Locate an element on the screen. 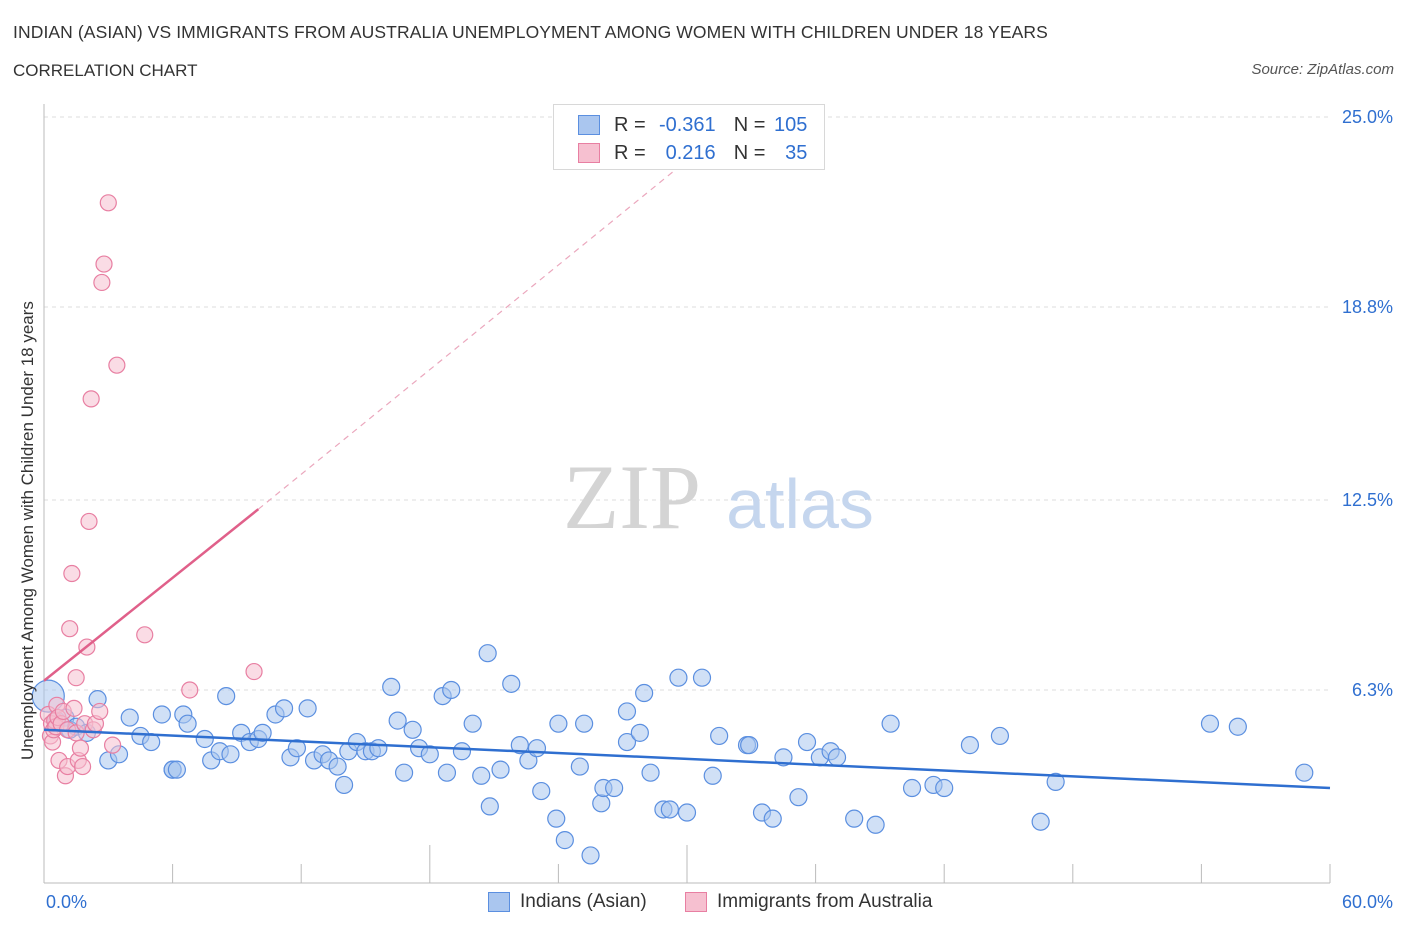  indians-legend-swatch is located at coordinates (499, 902).